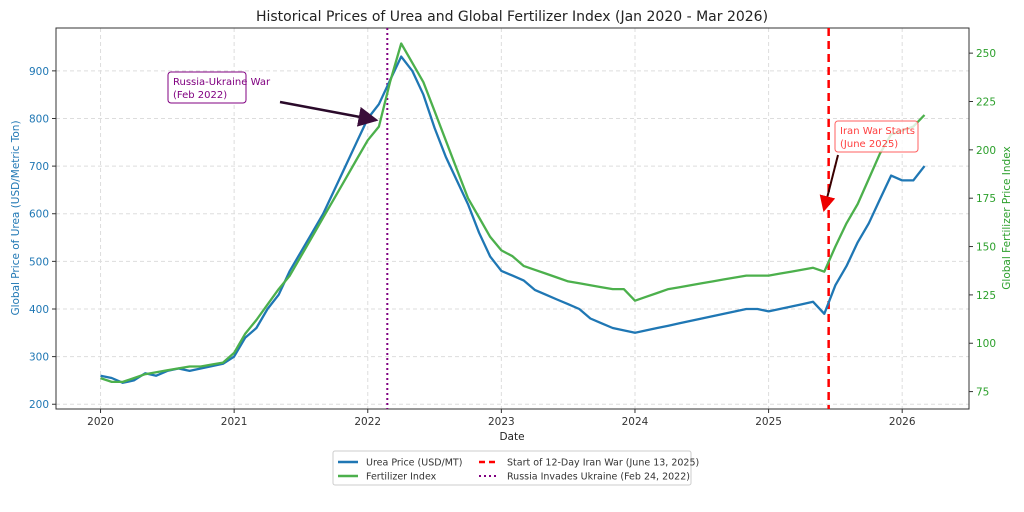 The height and width of the screenshot is (512, 1024). What do you see at coordinates (829, 183) in the screenshot?
I see `annotation-arrow-iran` at bounding box center [829, 183].